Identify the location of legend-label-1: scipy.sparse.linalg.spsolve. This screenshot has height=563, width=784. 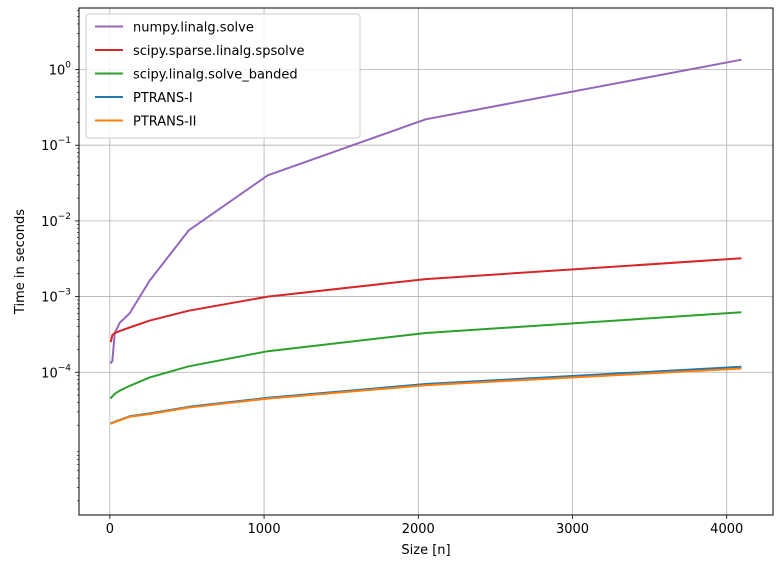
(218, 51).